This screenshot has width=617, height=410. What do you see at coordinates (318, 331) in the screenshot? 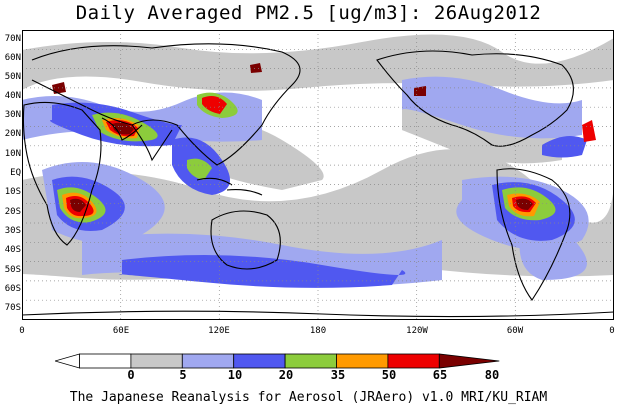
I see `lon-label-180: 180` at bounding box center [318, 331].